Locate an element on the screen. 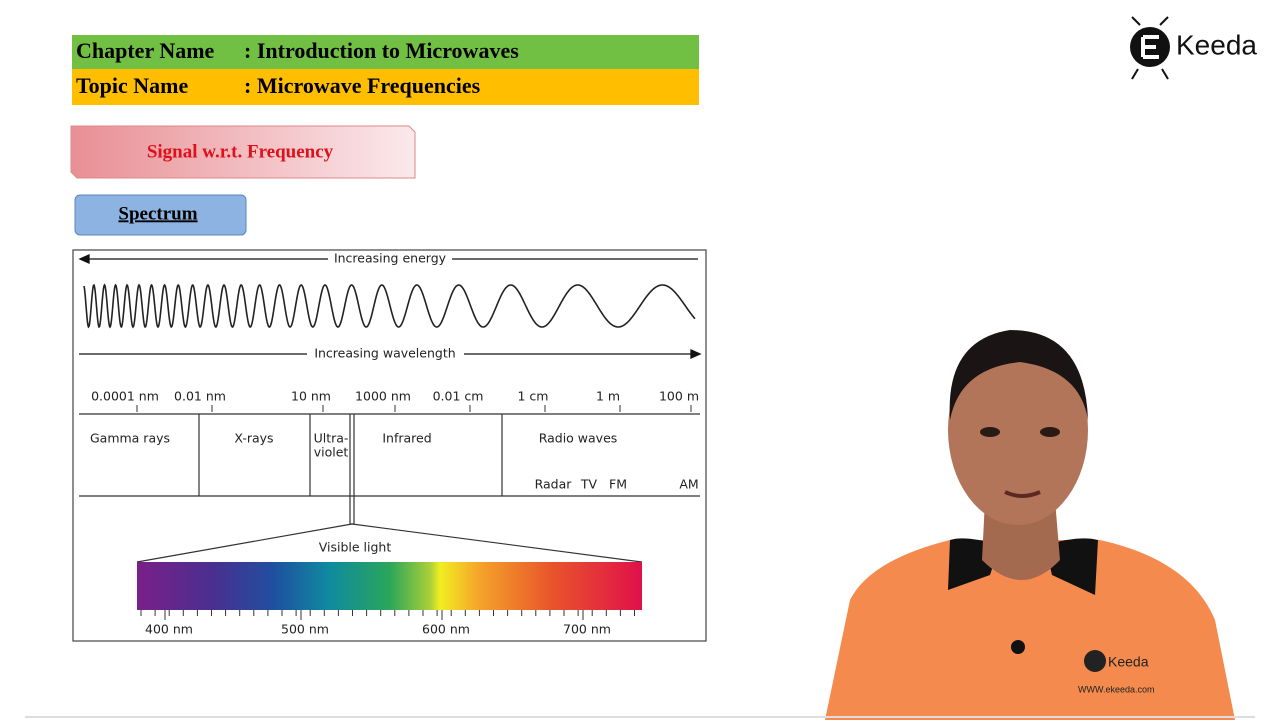 The image size is (1280, 720). visible-label: Visible light is located at coordinates (355, 547).